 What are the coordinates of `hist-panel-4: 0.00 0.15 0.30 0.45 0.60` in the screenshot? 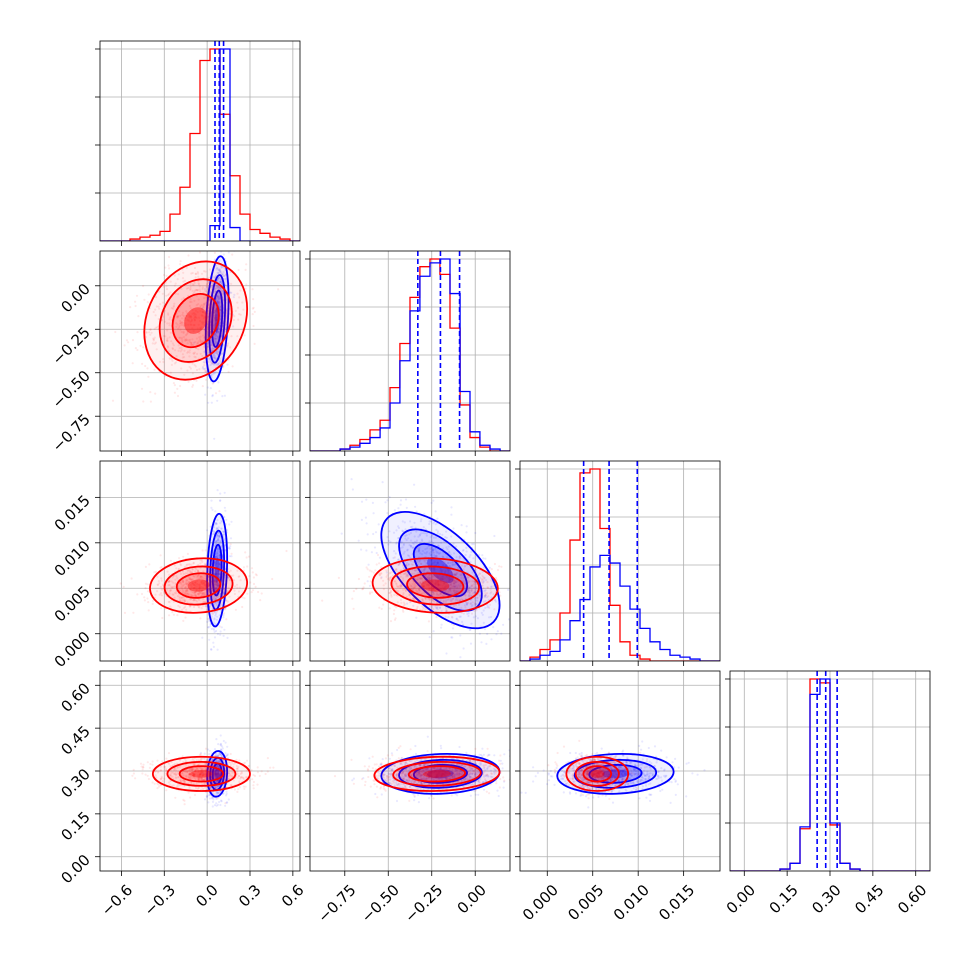 It's located at (826, 793).